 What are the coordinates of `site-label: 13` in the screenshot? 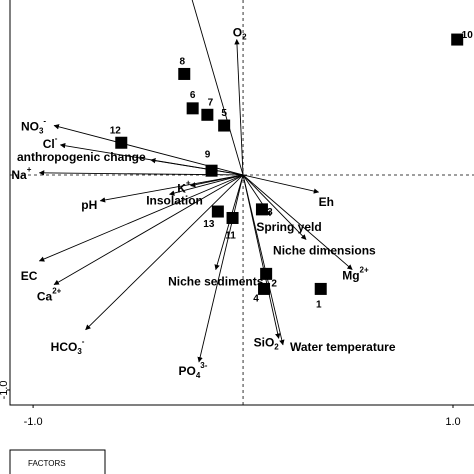 It's located at (209, 224).